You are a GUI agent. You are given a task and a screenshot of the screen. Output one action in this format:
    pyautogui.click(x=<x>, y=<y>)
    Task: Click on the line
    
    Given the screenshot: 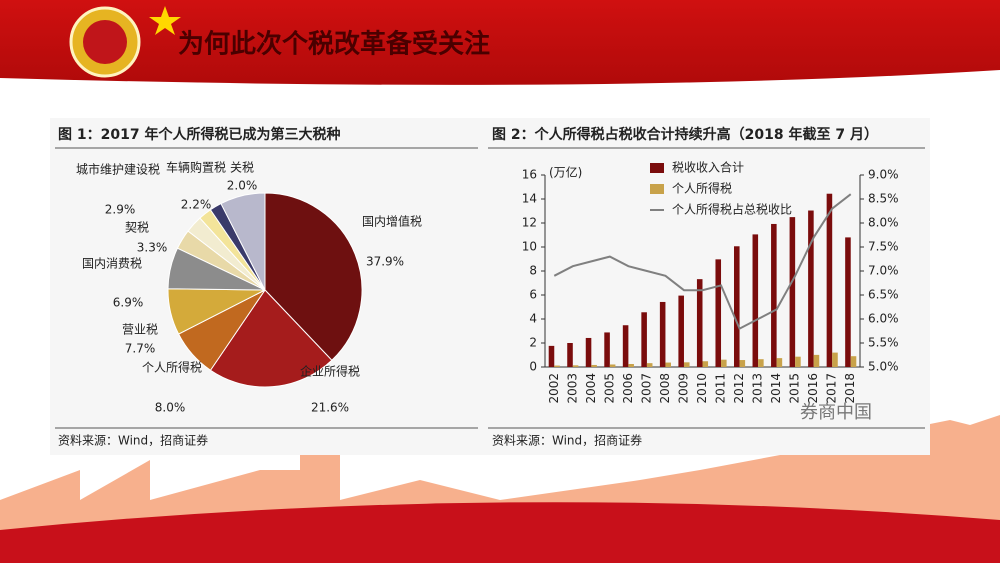 What is the action you would take?
    pyautogui.click(x=702, y=261)
    